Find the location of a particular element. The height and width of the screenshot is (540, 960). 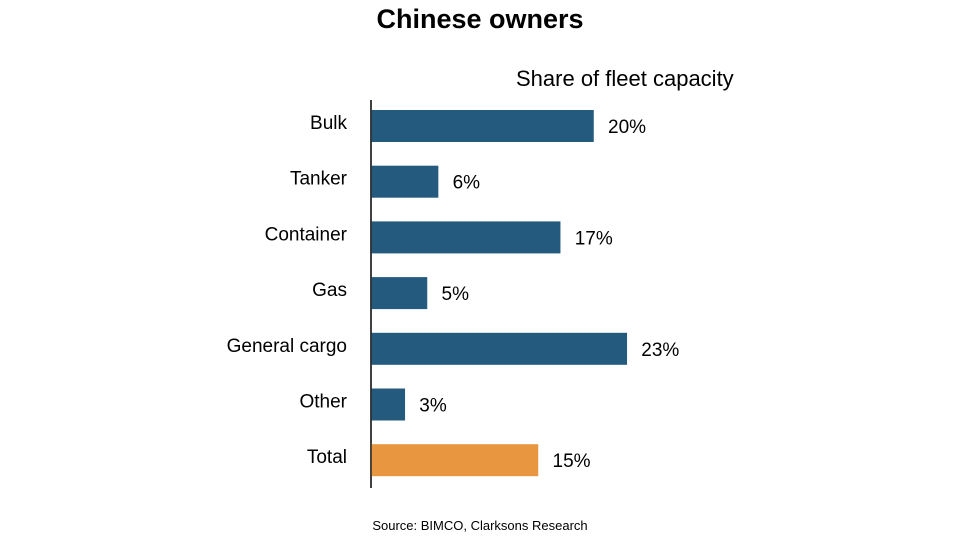

value-label: 5% is located at coordinates (456, 294).